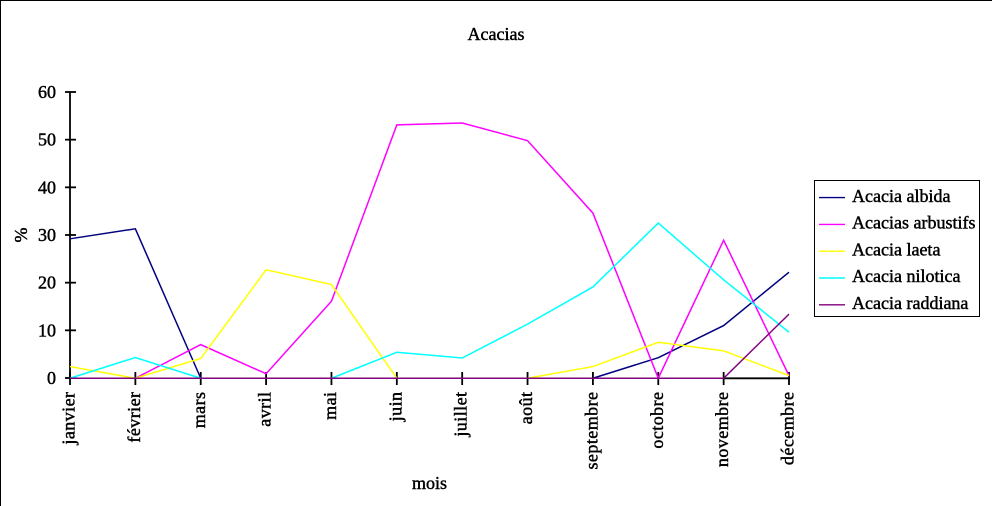 The image size is (992, 506). Describe the element at coordinates (901, 196) in the screenshot. I see `svg-text: Acacia albida` at that location.